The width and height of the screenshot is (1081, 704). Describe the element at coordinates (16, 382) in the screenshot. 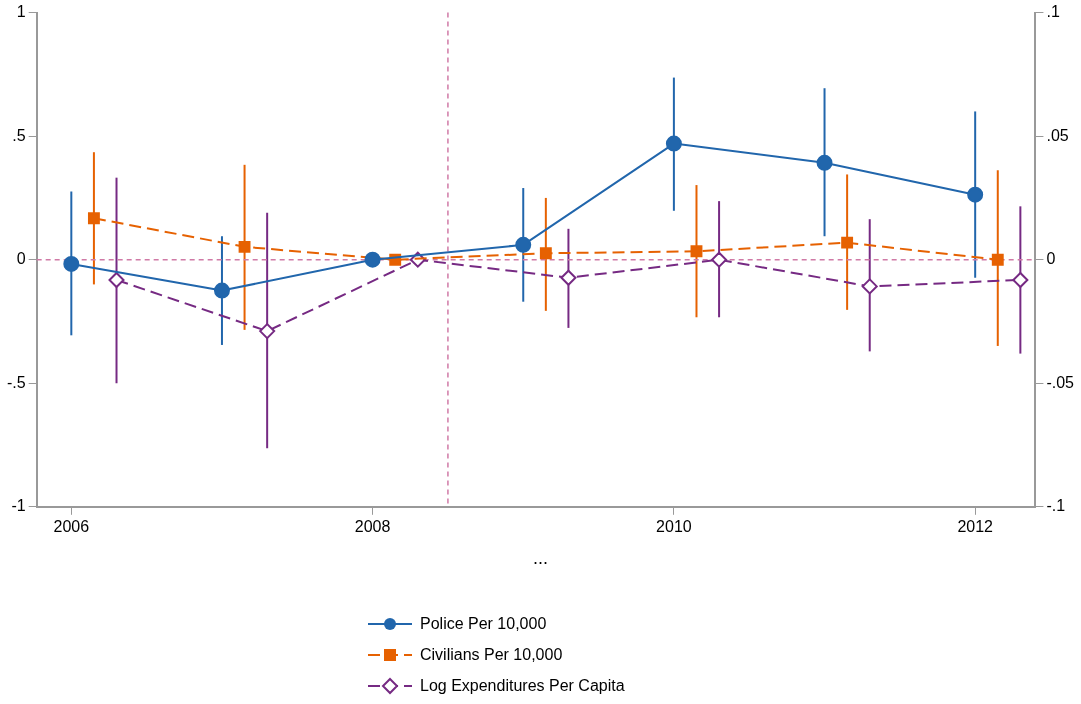

I see `y-tick-label: -.5` at that location.